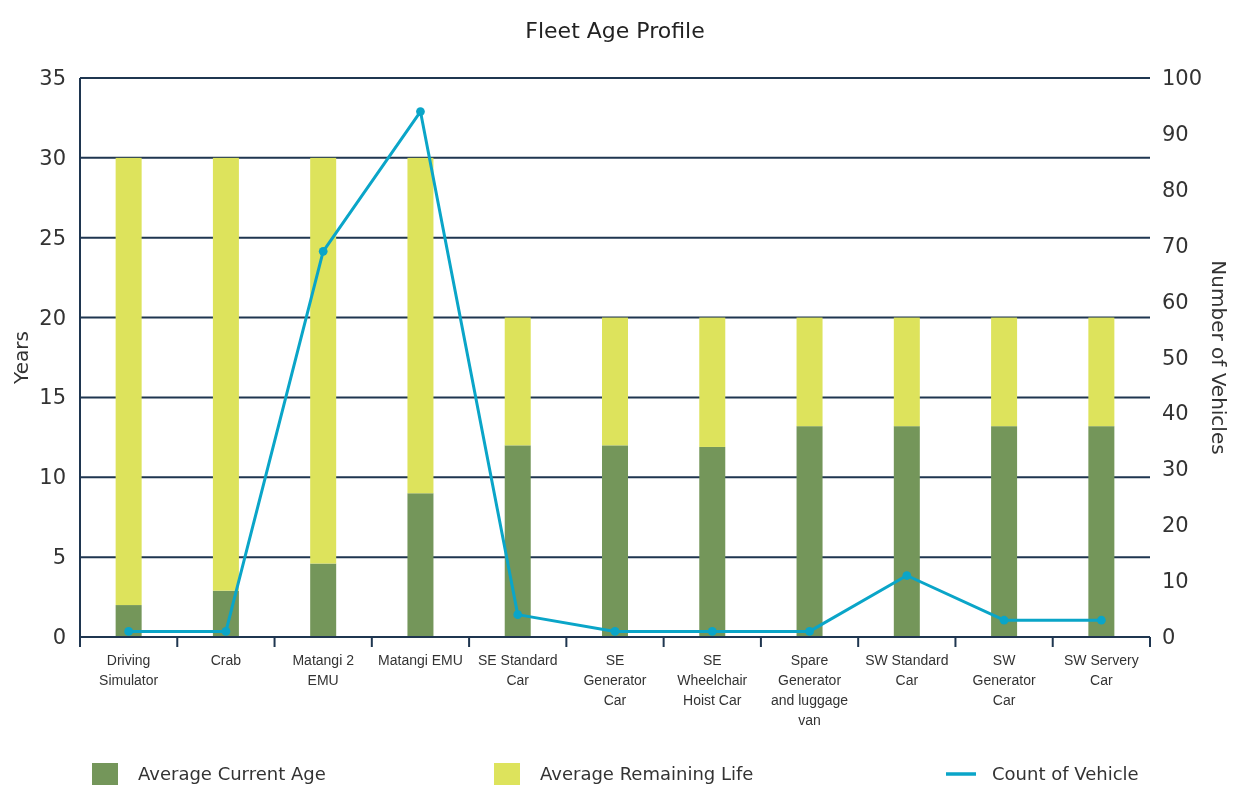 The height and width of the screenshot is (787, 1233). Describe the element at coordinates (59, 637) in the screenshot. I see `y-tick-label: 0` at that location.